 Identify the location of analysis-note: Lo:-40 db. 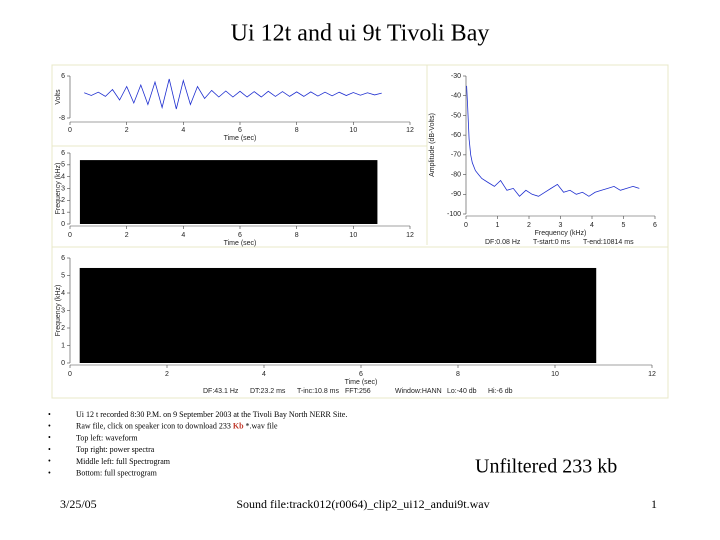
(462, 391).